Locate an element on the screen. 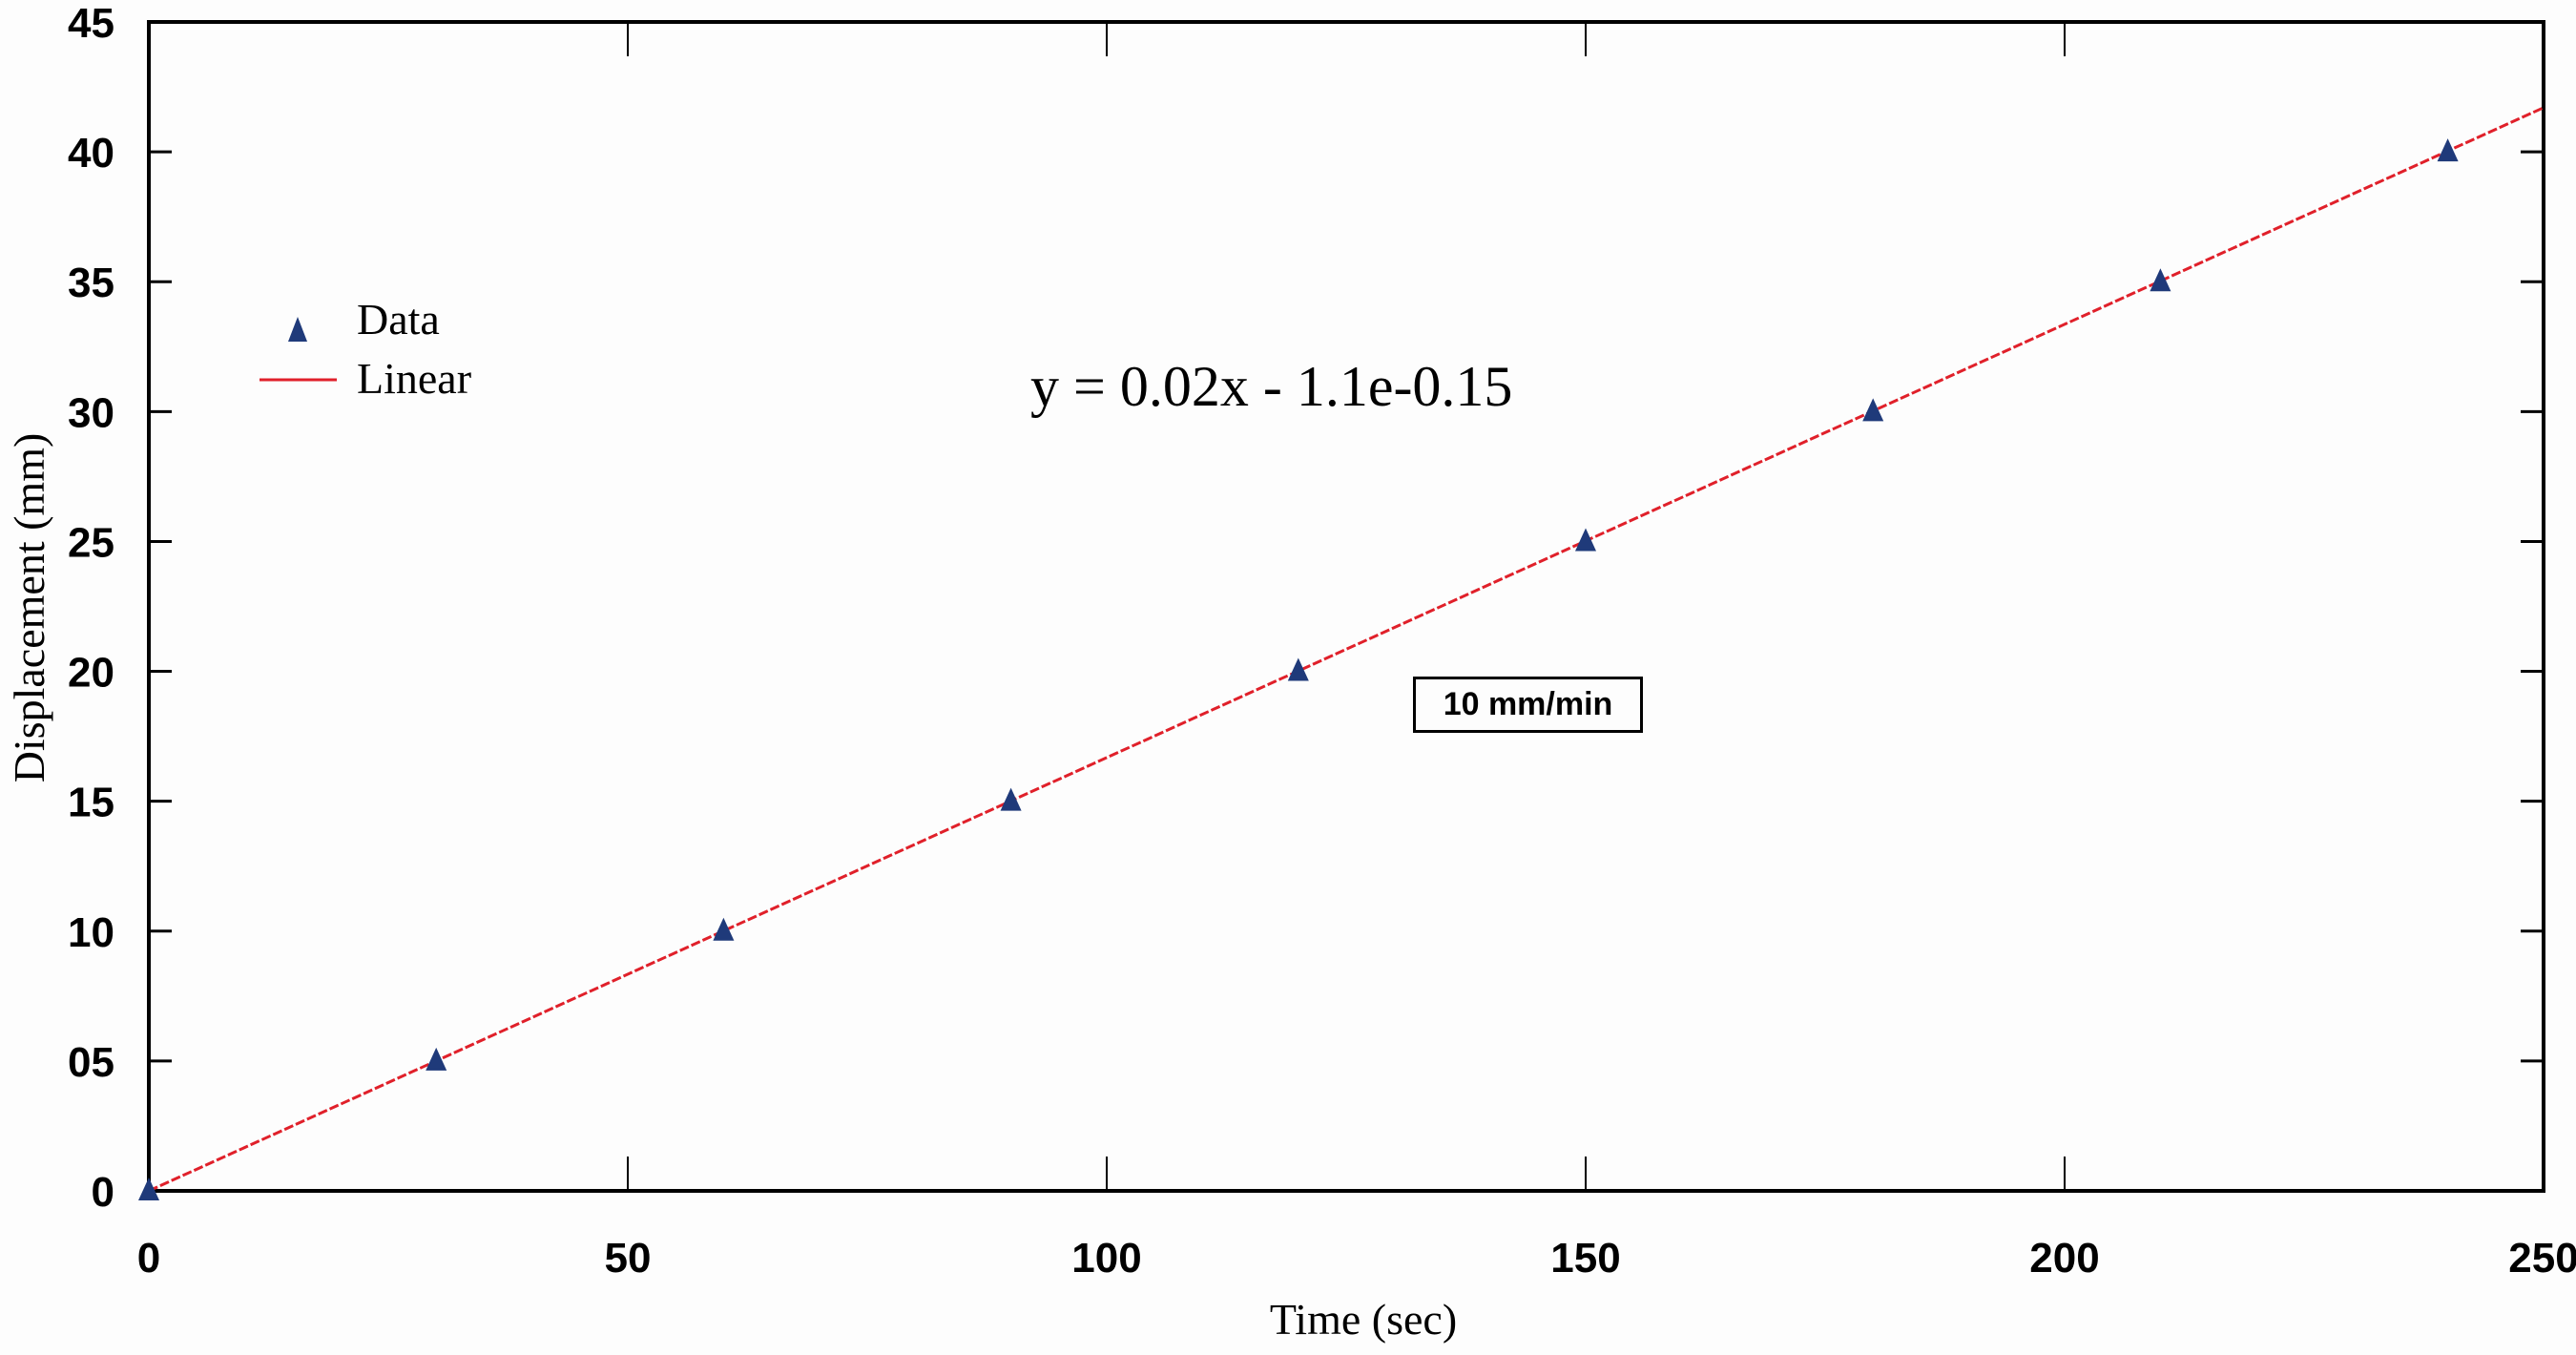 This screenshot has height=1355, width=2576. x-tick-label: 50 is located at coordinates (628, 1258).